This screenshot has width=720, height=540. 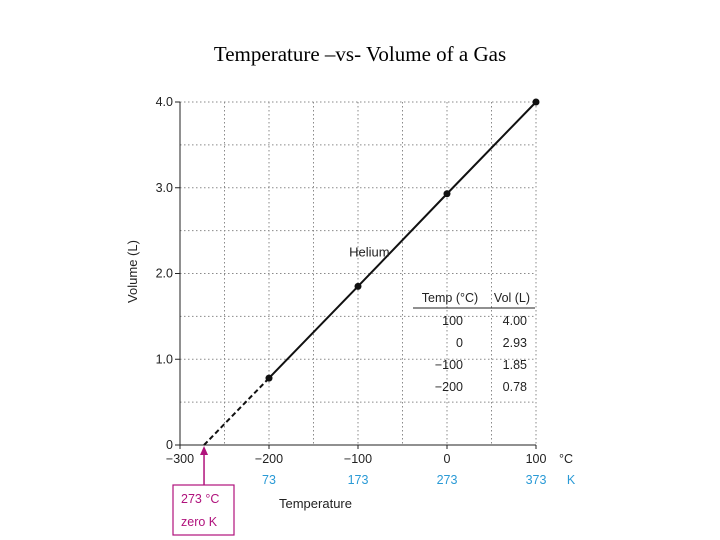 I want to click on zero-k-label-celsius: 273 °C, so click(x=200, y=499).